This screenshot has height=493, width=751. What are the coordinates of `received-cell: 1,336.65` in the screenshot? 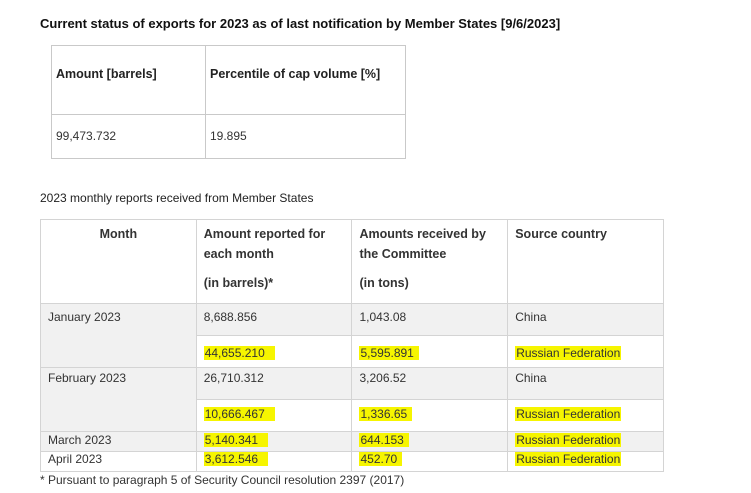 It's located at (430, 415).